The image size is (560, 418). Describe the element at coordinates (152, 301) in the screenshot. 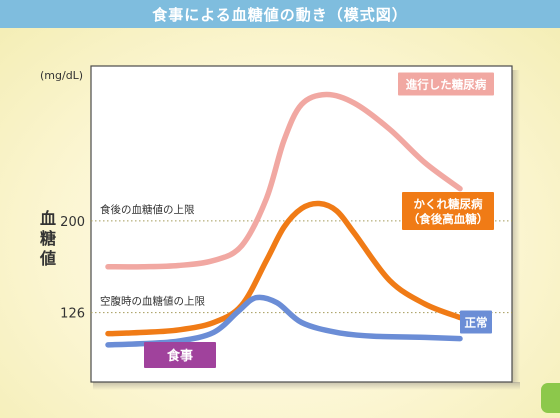

I see `reference-line-label: 空腹時の血糖値の上限` at that location.